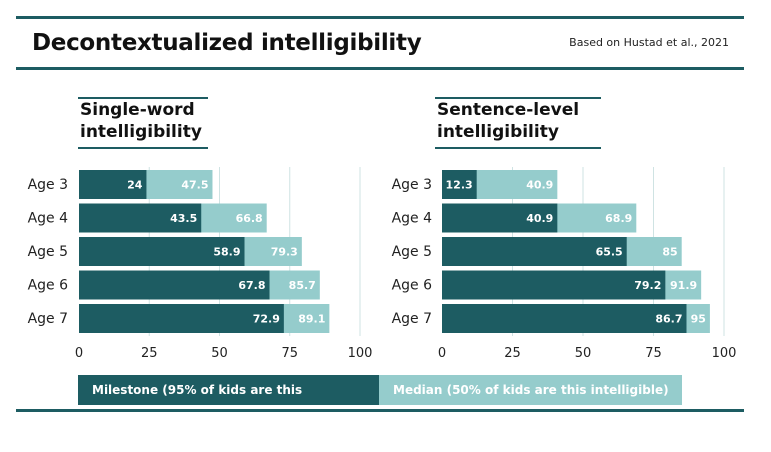 The image size is (771, 452). Describe the element at coordinates (311, 319) in the screenshot. I see `median-value-label: 89.1` at that location.